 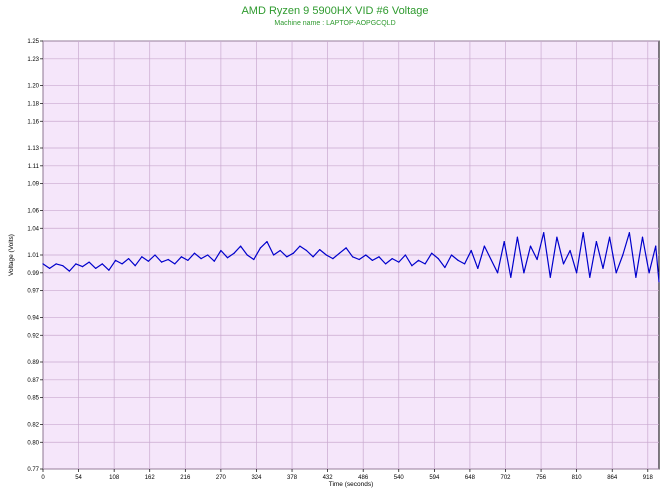 What do you see at coordinates (33, 443) in the screenshot?
I see `y-tick-label: 0.80` at bounding box center [33, 443].